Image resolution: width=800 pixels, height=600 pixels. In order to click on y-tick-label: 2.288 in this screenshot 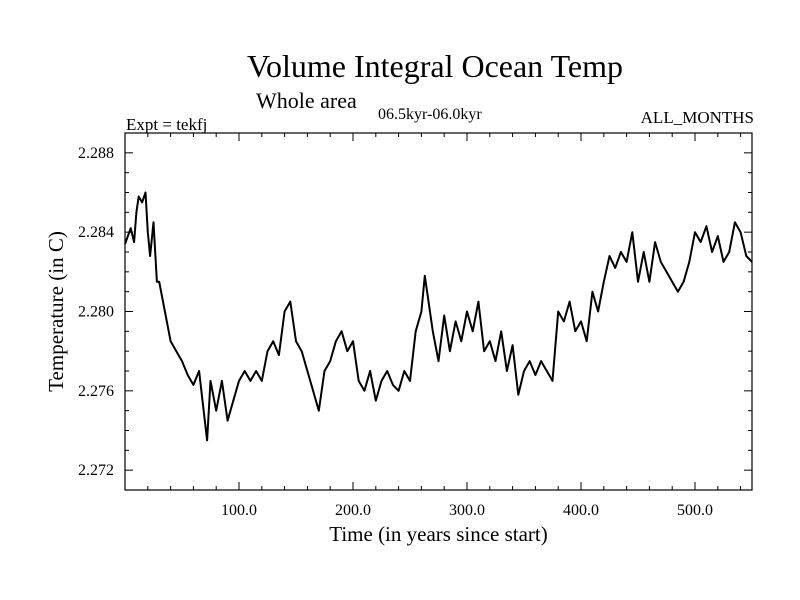, I will do `click(96, 153)`.